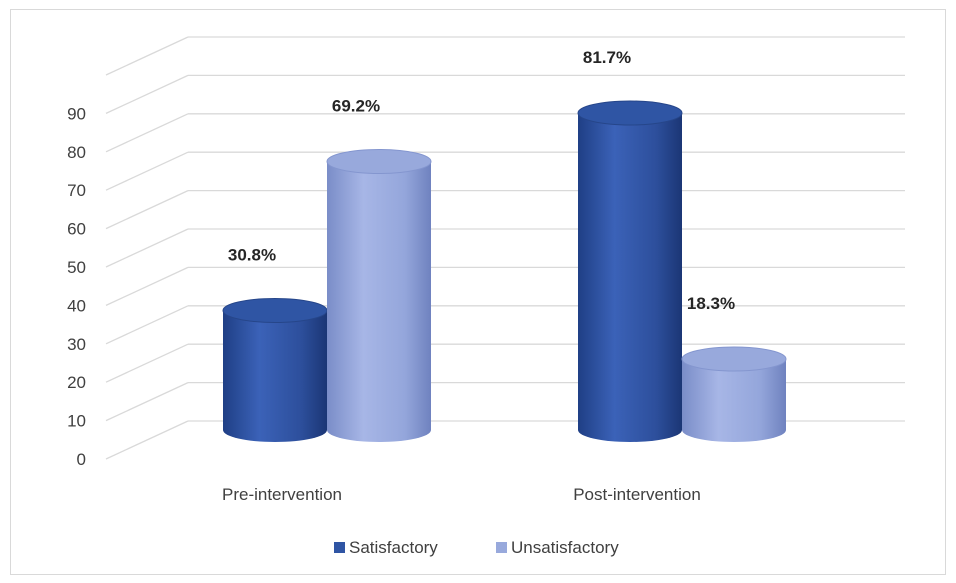 The height and width of the screenshot is (583, 956). Describe the element at coordinates (76, 152) in the screenshot. I see `y-tick-label: 80` at that location.